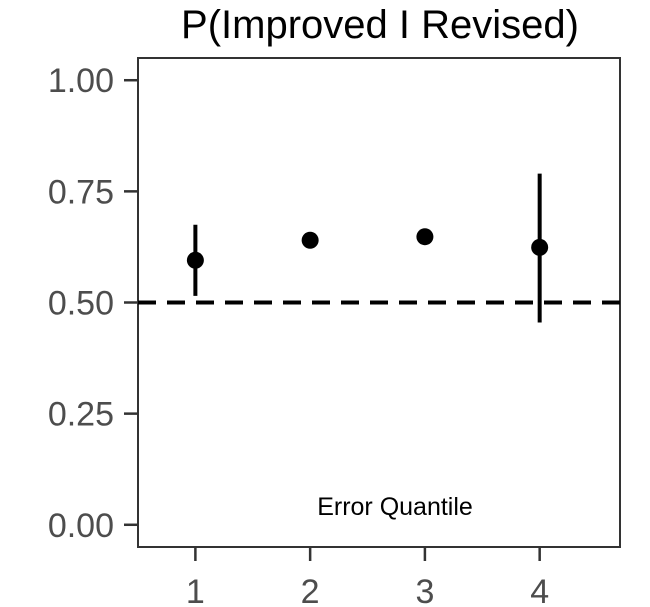 This screenshot has height=607, width=650. Describe the element at coordinates (81, 415) in the screenshot. I see `y-tick-label: 0.25` at that location.